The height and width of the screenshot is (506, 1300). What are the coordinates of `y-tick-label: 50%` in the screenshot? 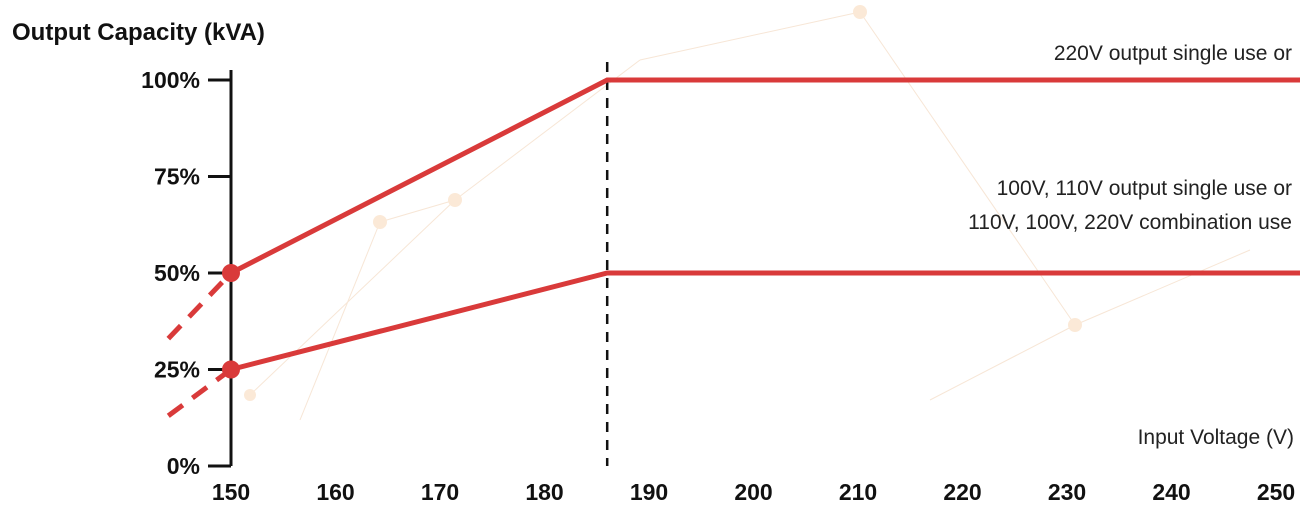 It's located at (177, 273).